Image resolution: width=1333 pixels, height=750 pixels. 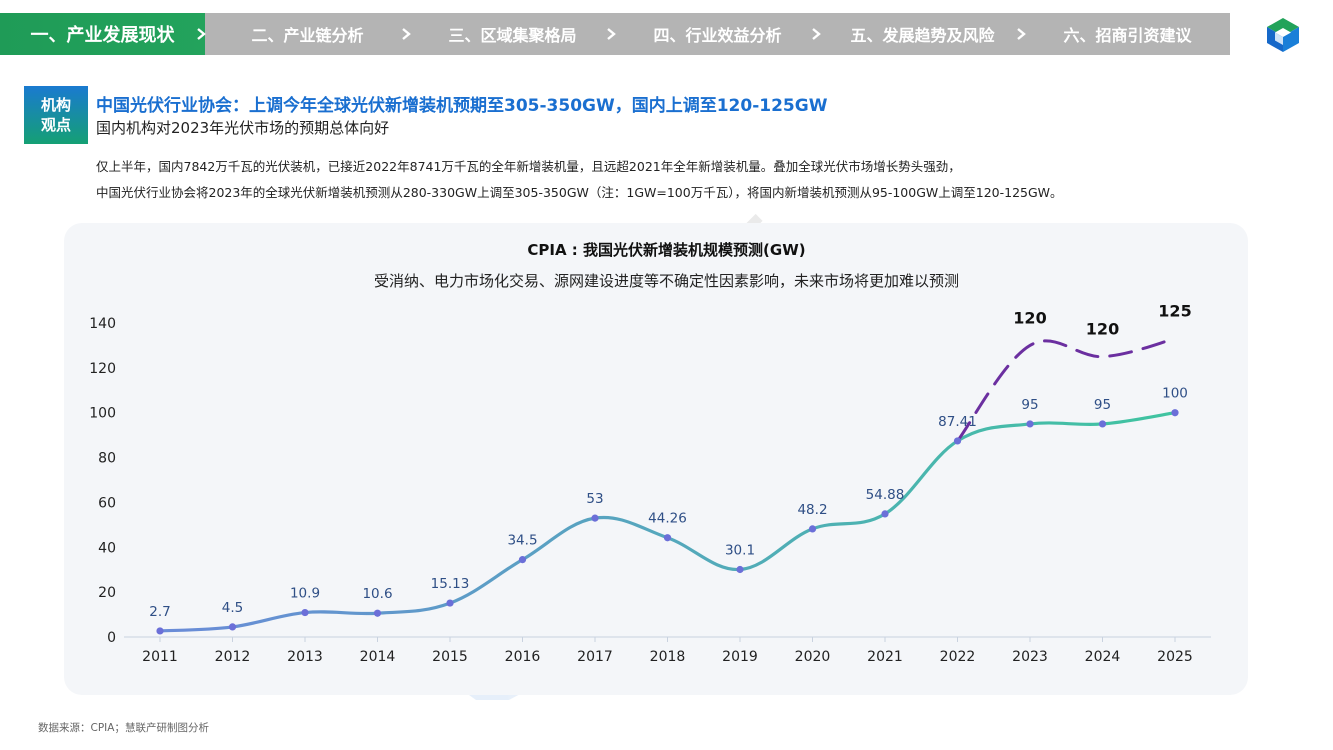 I want to click on x-tick-label: 2025, so click(x=1175, y=657).